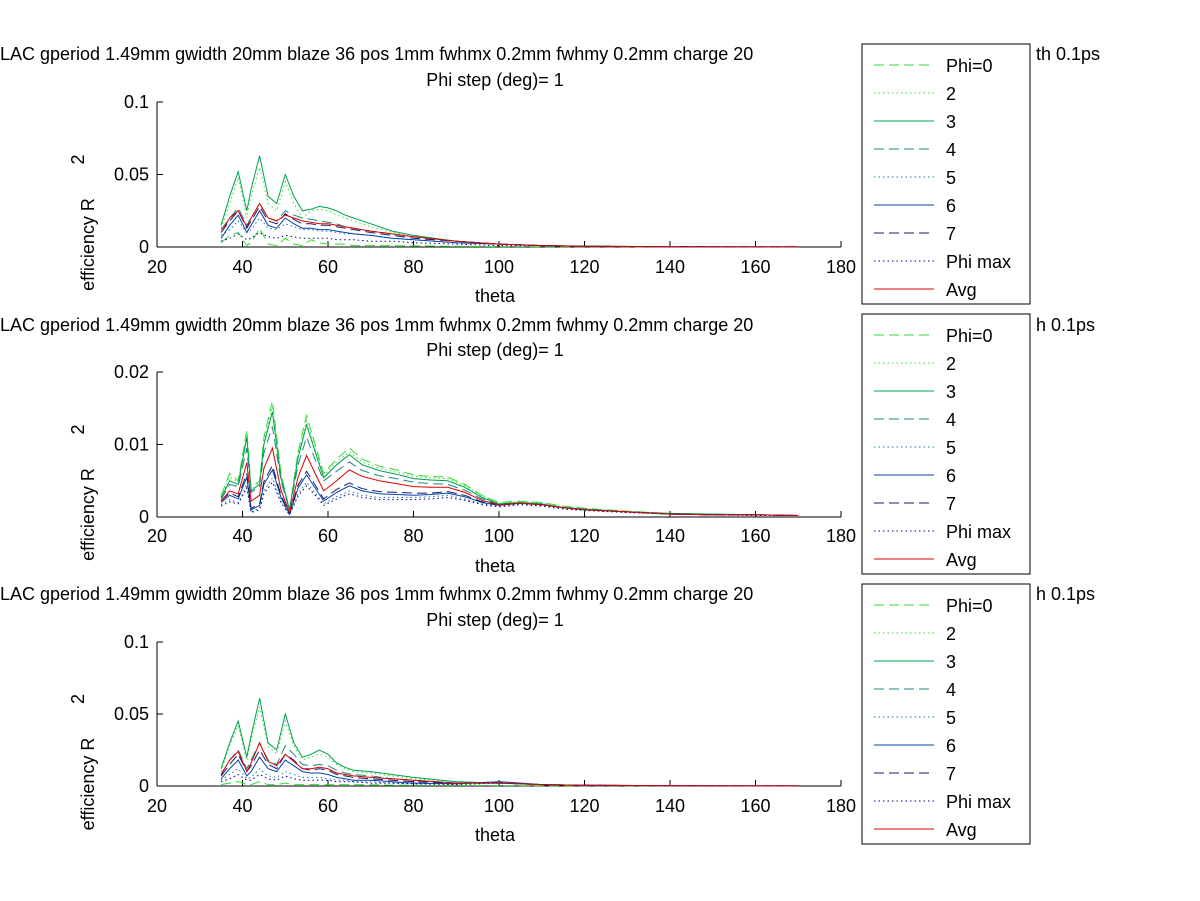 The width and height of the screenshot is (1200, 901). Describe the element at coordinates (670, 806) in the screenshot. I see `x-tick-label: 140` at that location.